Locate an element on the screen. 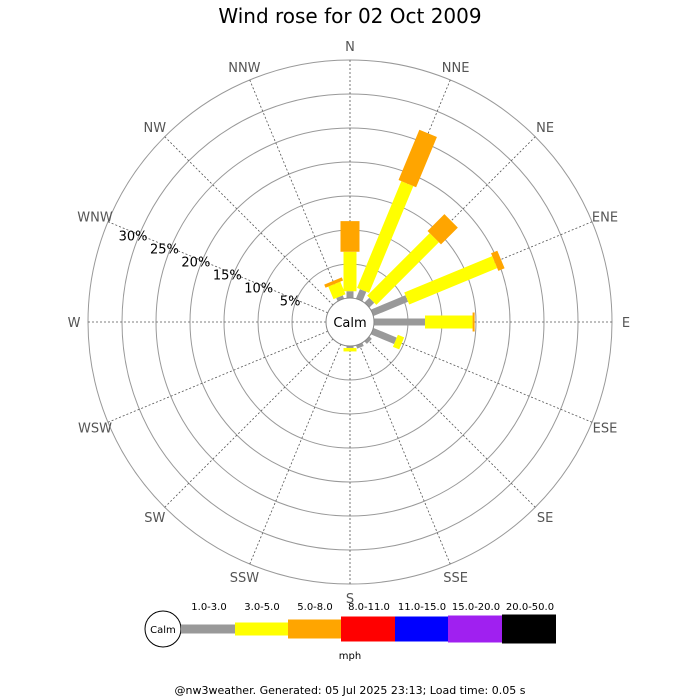  legend-label-15.0-20.0: 15.0-20.0 is located at coordinates (476, 607).